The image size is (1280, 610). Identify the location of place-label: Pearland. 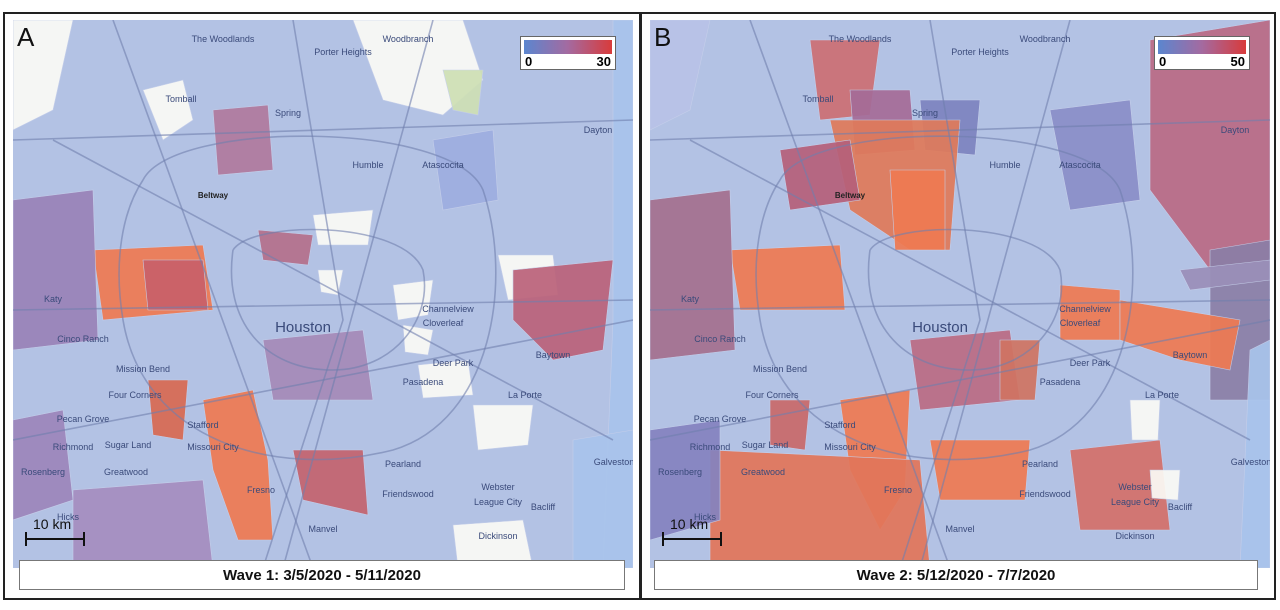
(403, 464).